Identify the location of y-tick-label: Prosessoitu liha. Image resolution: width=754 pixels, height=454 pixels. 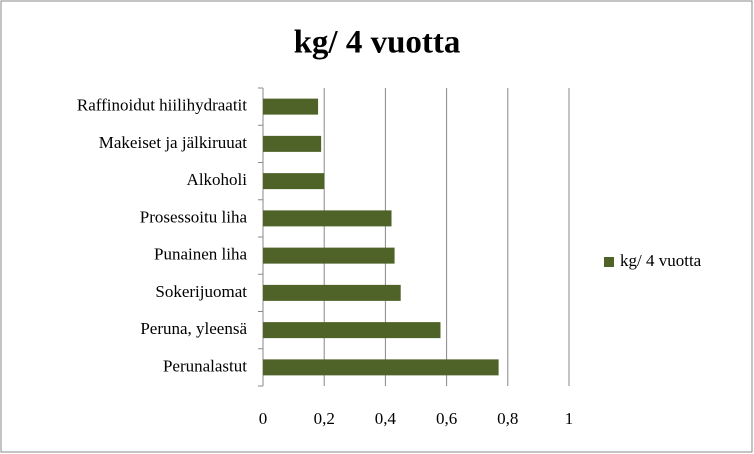
(194, 216).